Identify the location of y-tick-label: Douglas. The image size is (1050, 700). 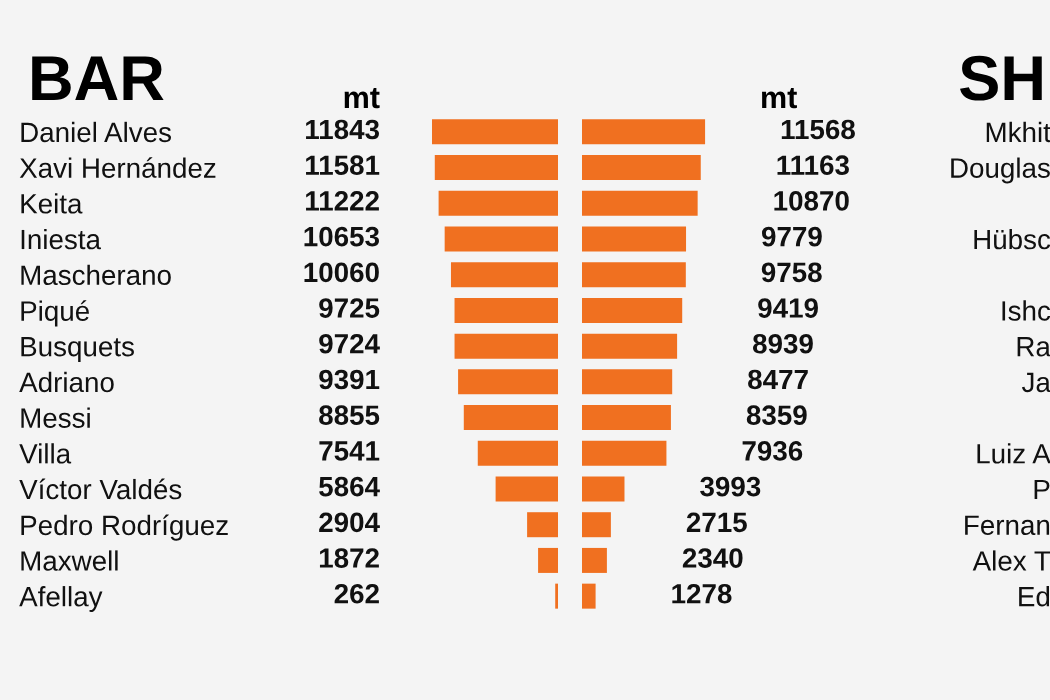
(1000, 170).